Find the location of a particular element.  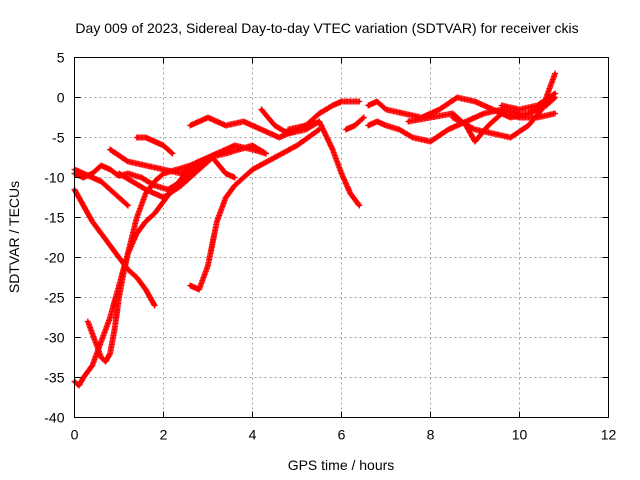

x-axis-label: GPS time / hours is located at coordinates (341, 465).